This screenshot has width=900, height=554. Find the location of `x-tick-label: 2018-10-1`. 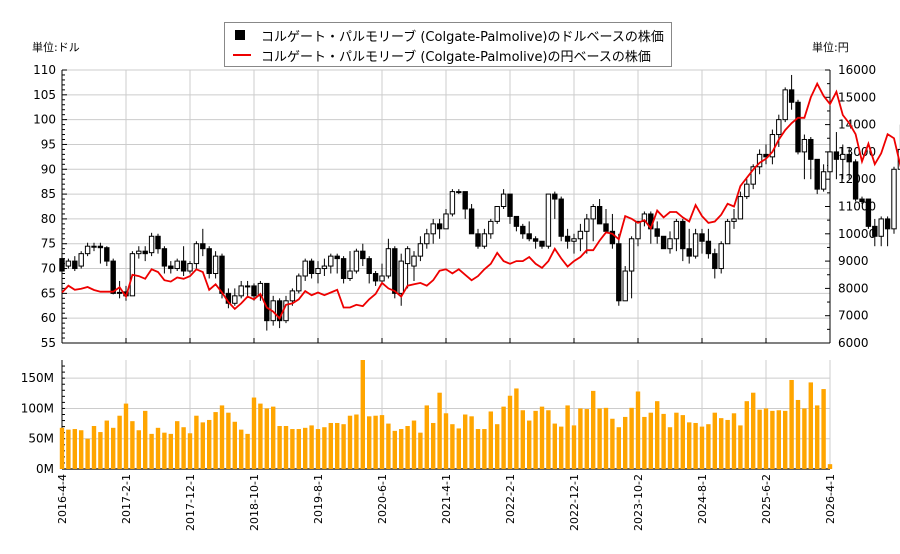

x-tick-label: 2018-10-1 is located at coordinates (254, 502).